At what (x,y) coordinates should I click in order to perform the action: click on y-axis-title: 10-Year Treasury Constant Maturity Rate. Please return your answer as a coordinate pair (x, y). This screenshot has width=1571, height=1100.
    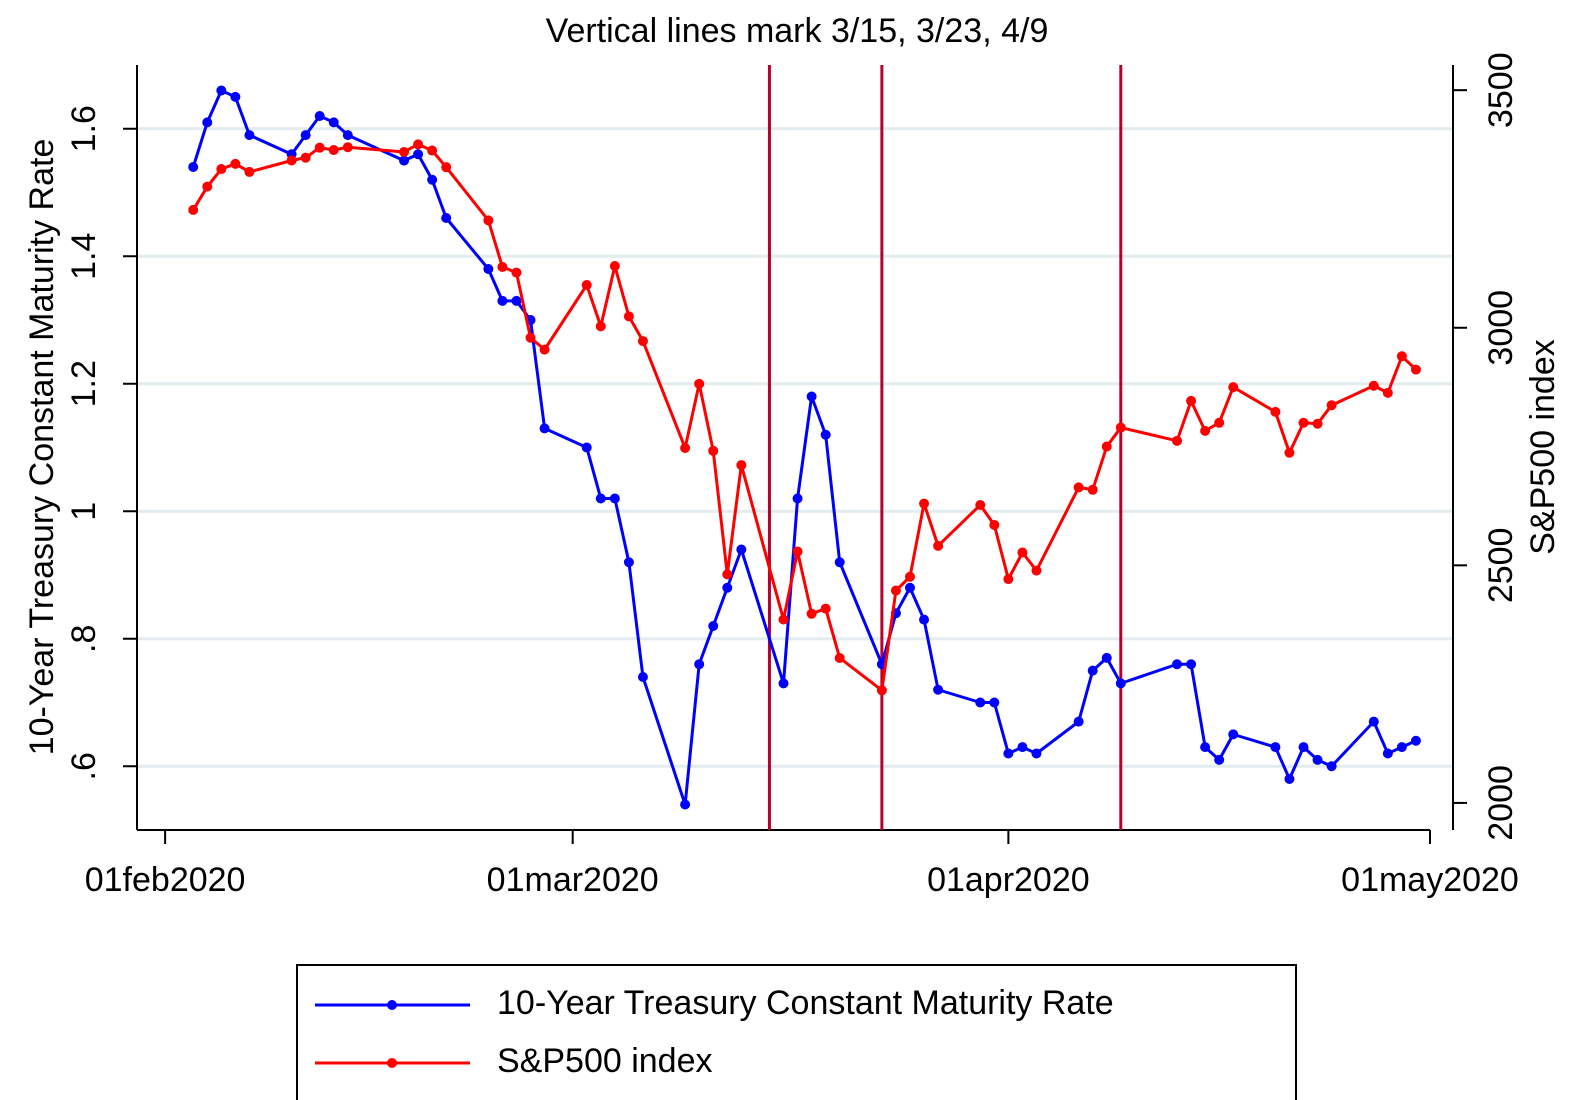
    Looking at the image, I should click on (42, 447).